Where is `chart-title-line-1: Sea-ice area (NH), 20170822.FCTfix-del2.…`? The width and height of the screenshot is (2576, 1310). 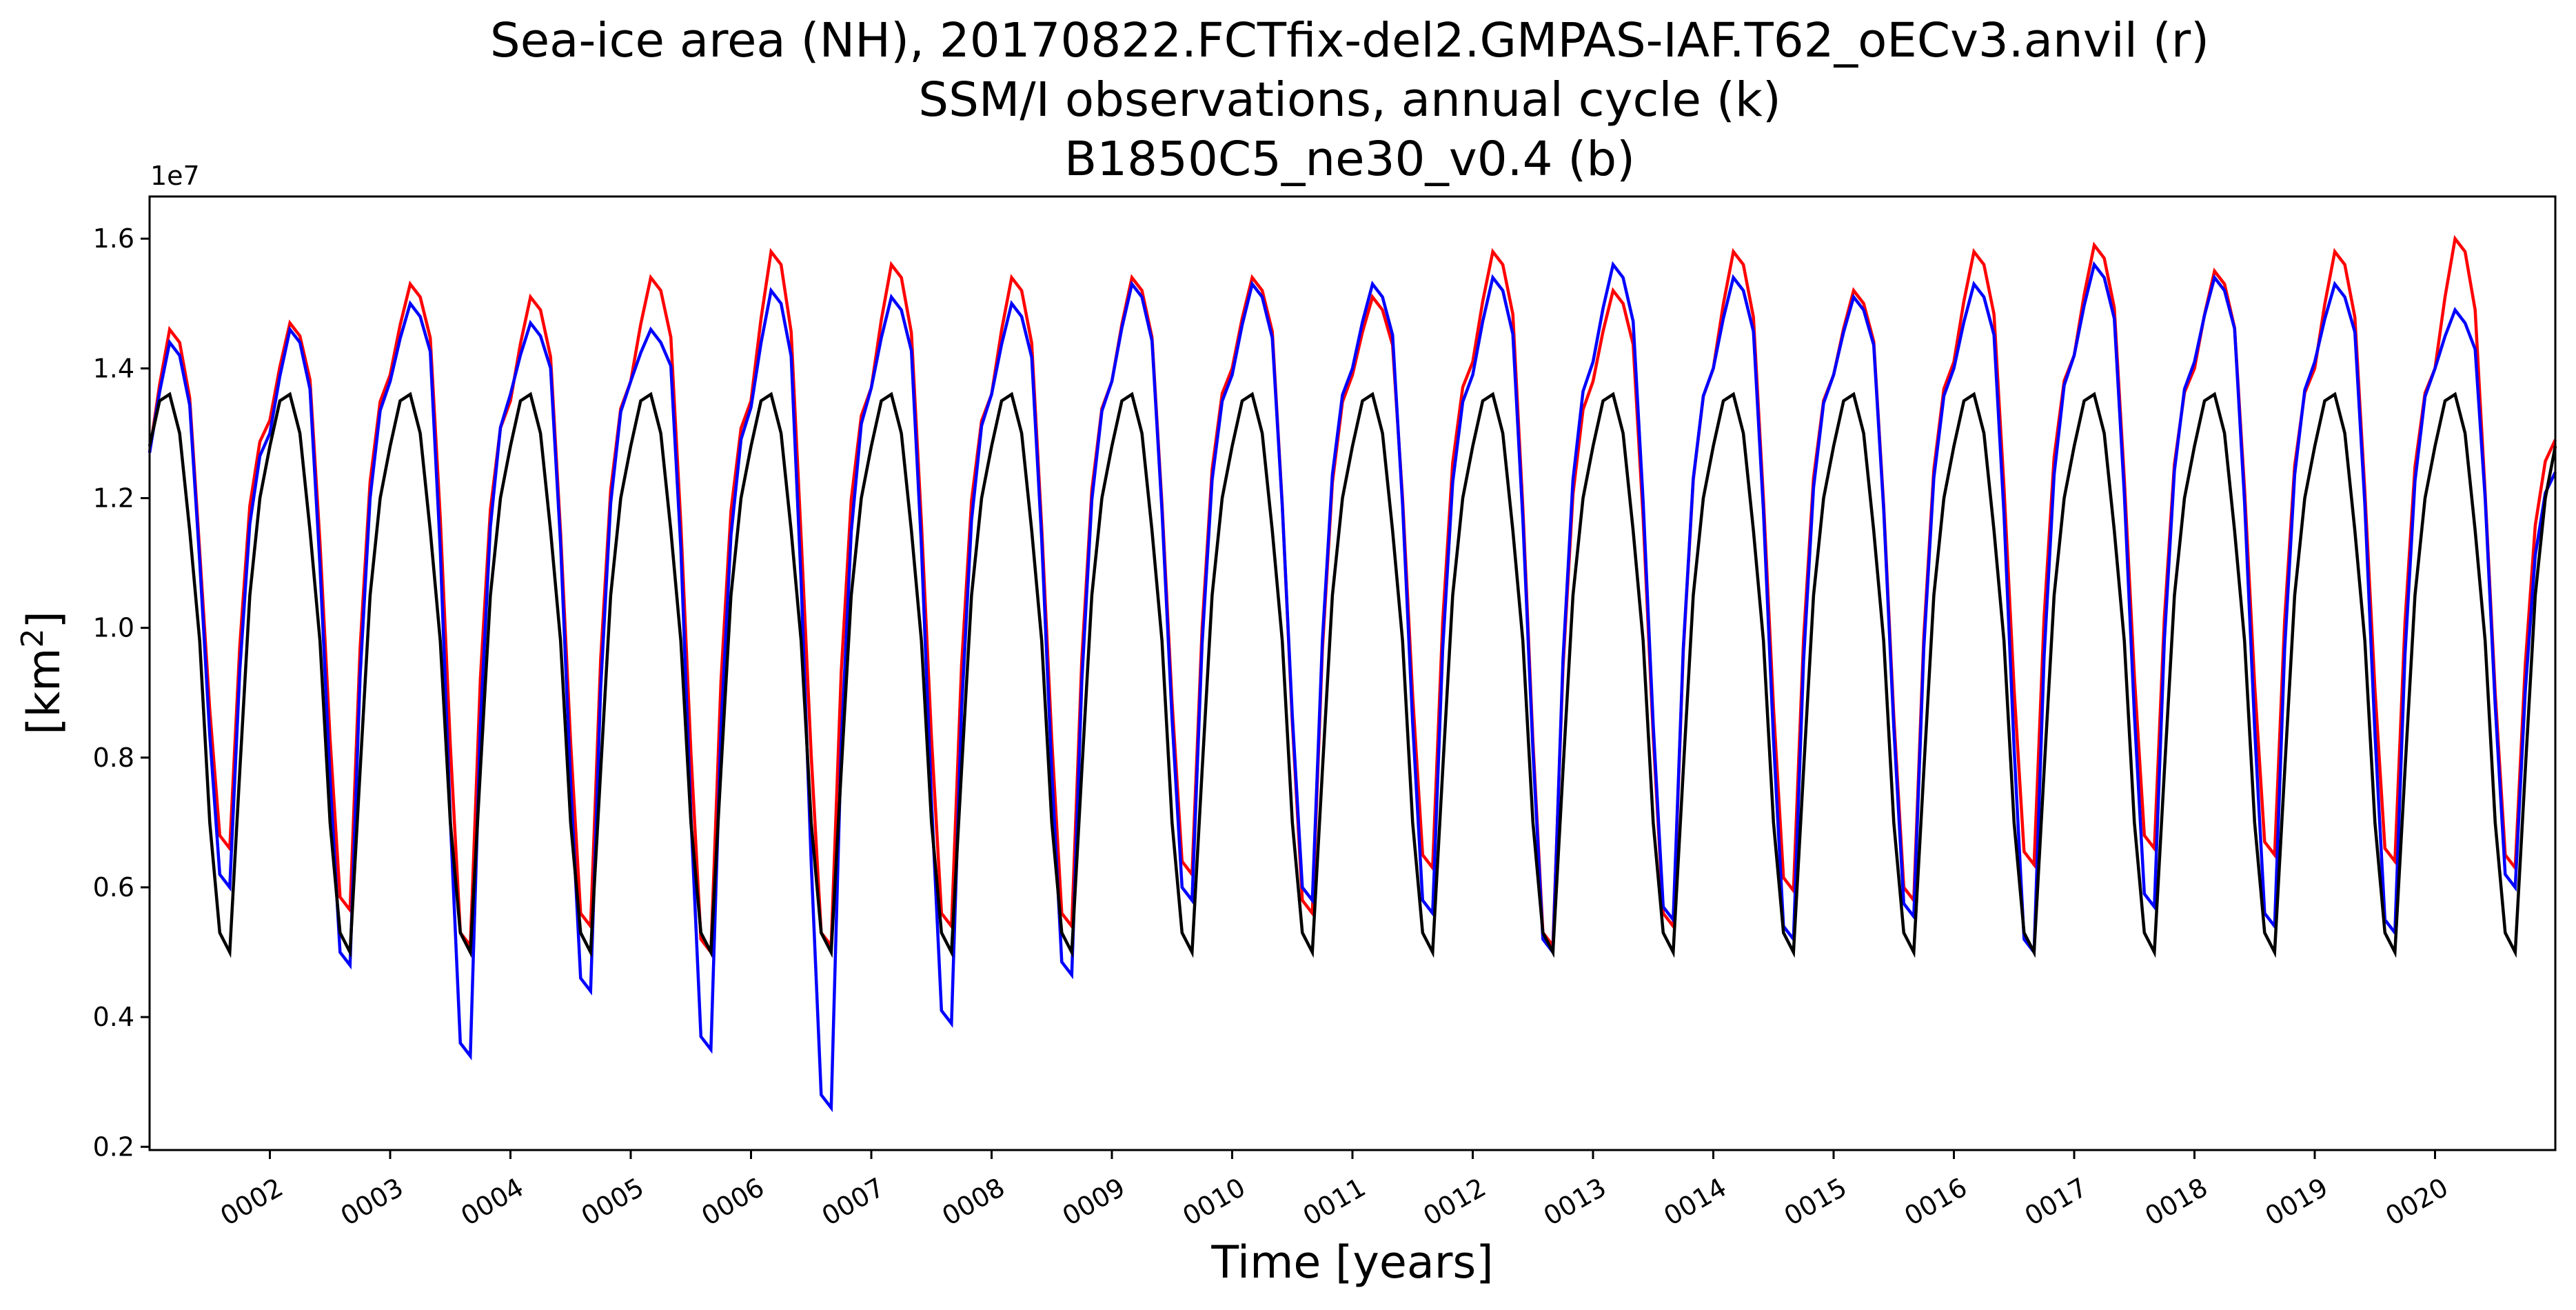 chart-title-line-1: Sea-ice area (NH), 20170822.FCTfix-del2.… is located at coordinates (1349, 40).